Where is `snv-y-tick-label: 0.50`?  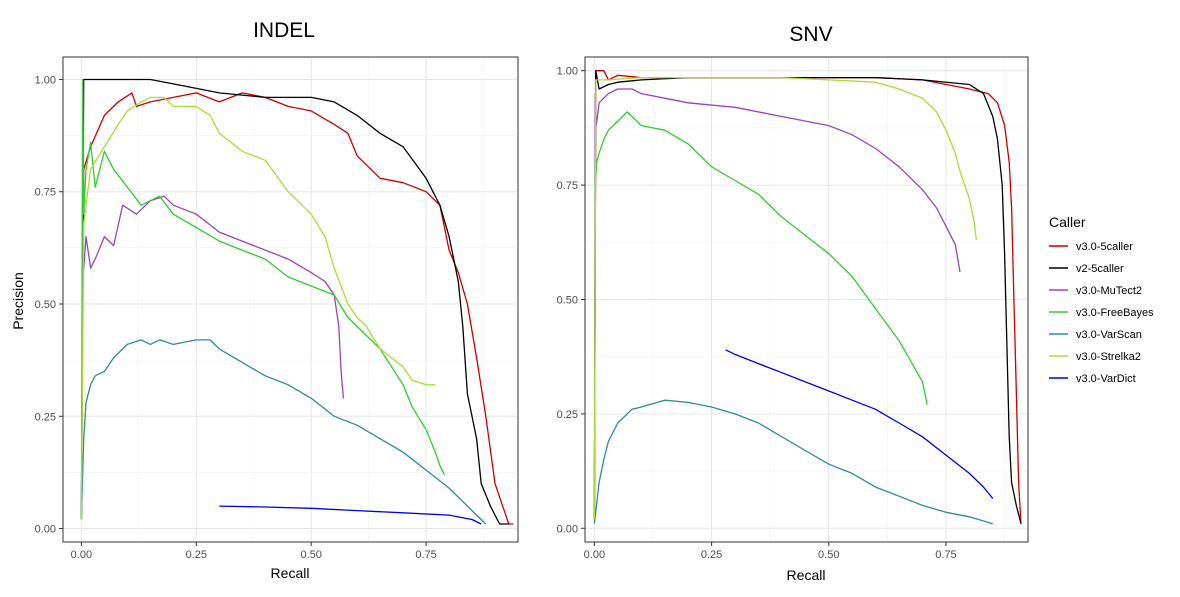
snv-y-tick-label: 0.50 is located at coordinates (567, 301).